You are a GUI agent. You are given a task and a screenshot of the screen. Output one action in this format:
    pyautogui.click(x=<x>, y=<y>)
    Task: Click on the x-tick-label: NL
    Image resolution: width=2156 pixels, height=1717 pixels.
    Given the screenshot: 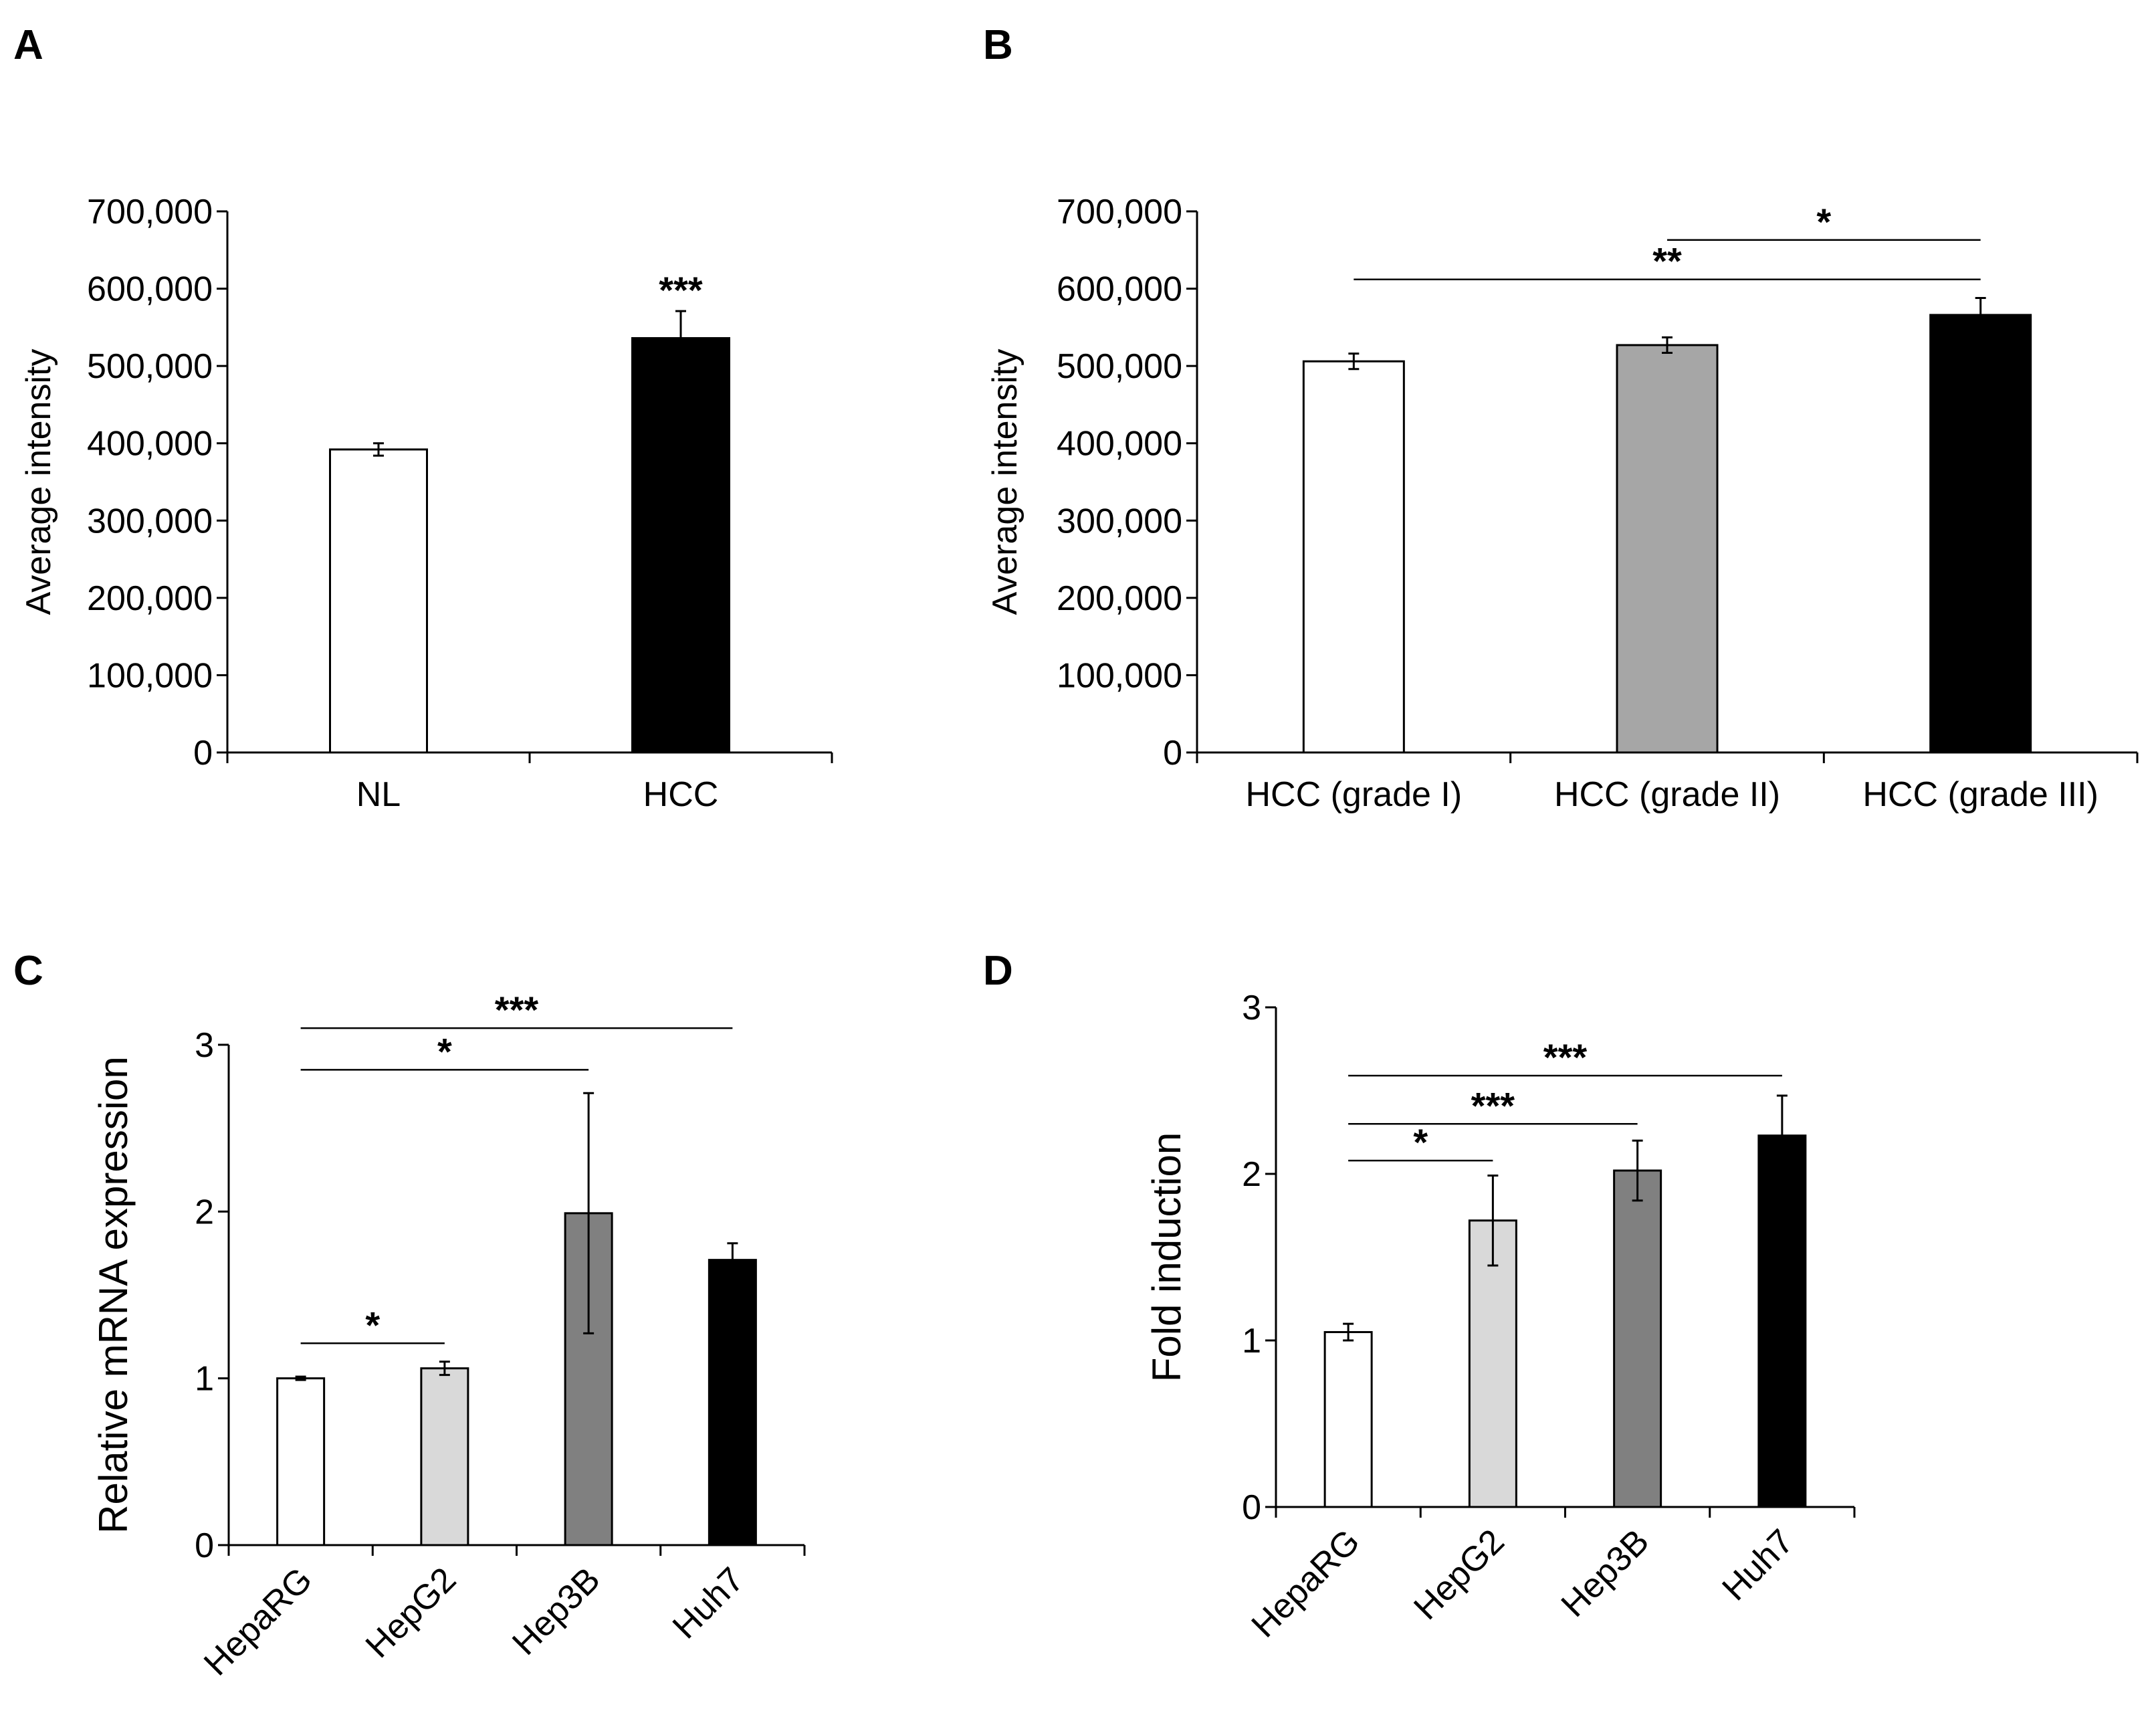 What is the action you would take?
    pyautogui.click(x=379, y=794)
    